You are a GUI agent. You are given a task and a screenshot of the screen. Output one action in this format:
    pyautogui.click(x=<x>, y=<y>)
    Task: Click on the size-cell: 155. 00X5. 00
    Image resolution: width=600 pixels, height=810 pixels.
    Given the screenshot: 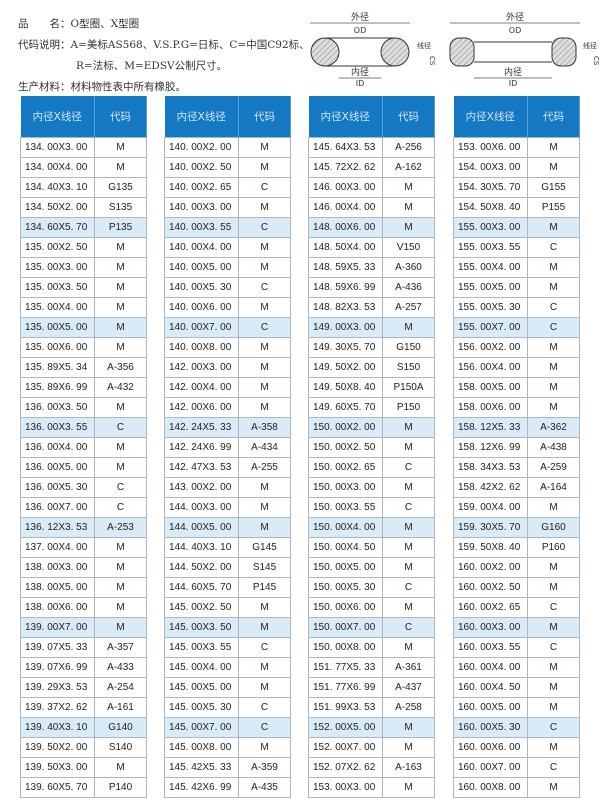 What is the action you would take?
    pyautogui.click(x=490, y=287)
    